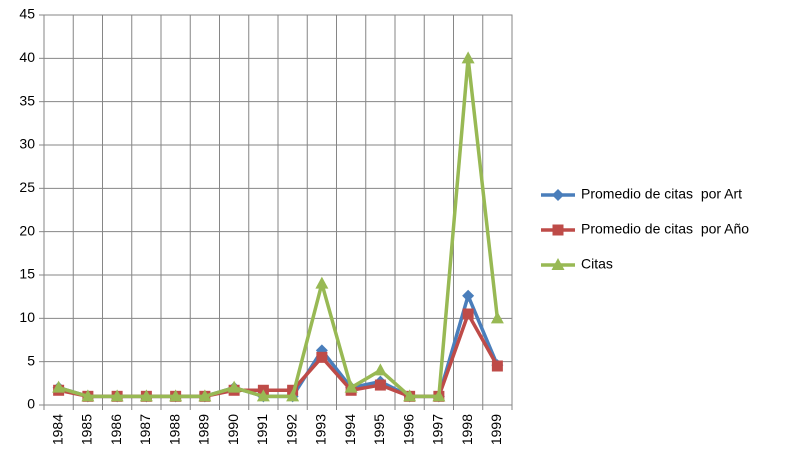 The height and width of the screenshot is (458, 789). What do you see at coordinates (116, 429) in the screenshot?
I see `x-tick-label: 1986` at bounding box center [116, 429].